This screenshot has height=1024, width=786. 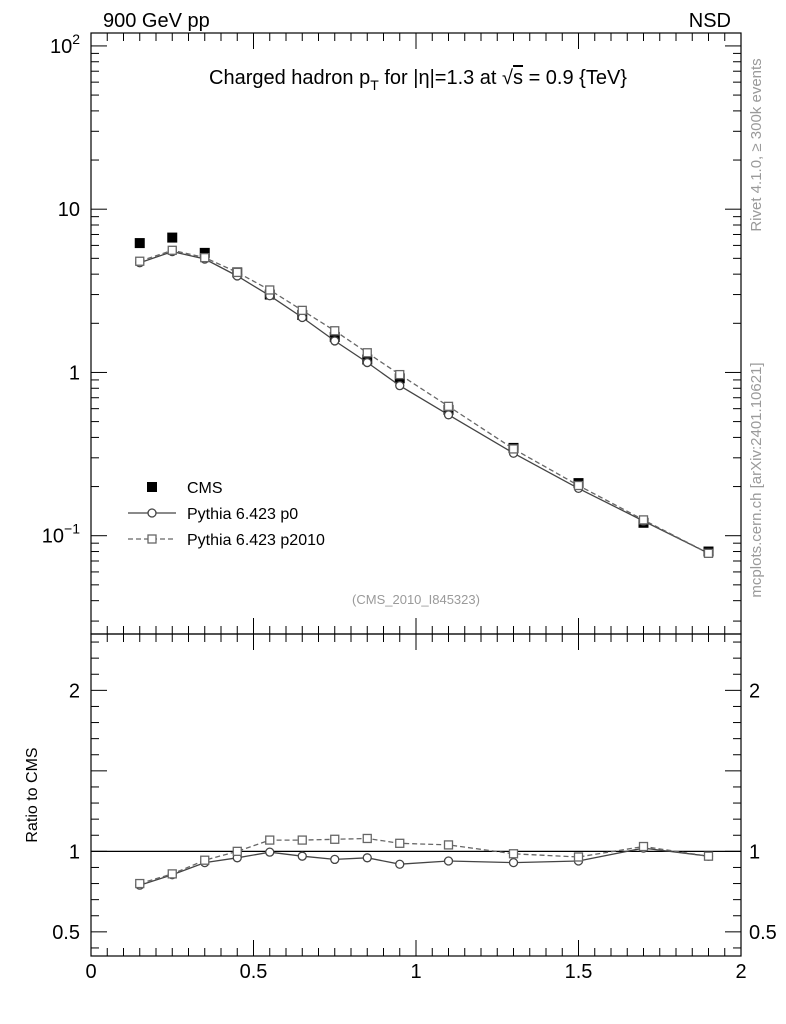 I want to click on legend-entry: Pythia 6.423 p0, so click(x=213, y=514).